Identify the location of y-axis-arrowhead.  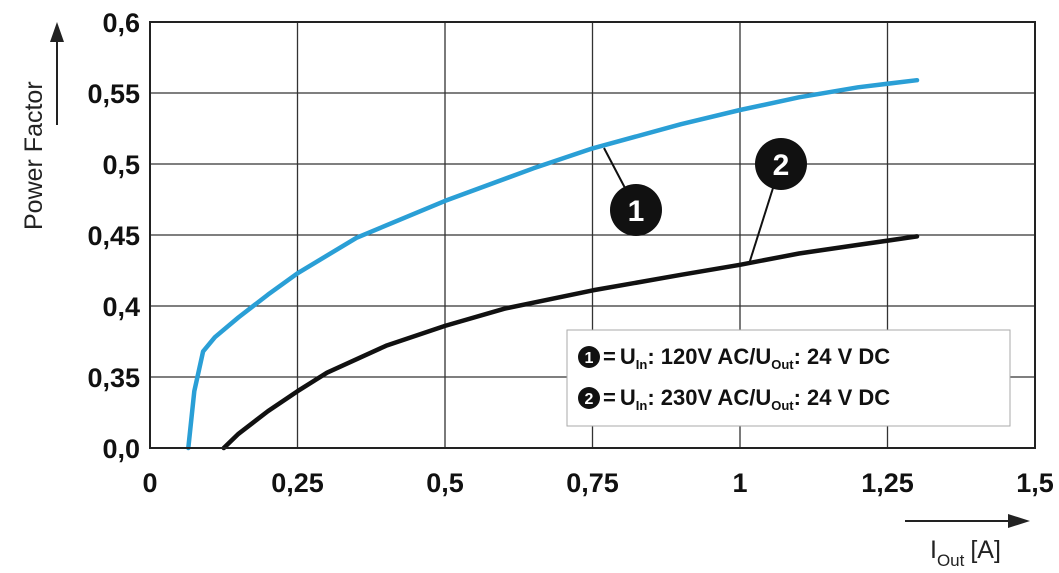
(57, 32).